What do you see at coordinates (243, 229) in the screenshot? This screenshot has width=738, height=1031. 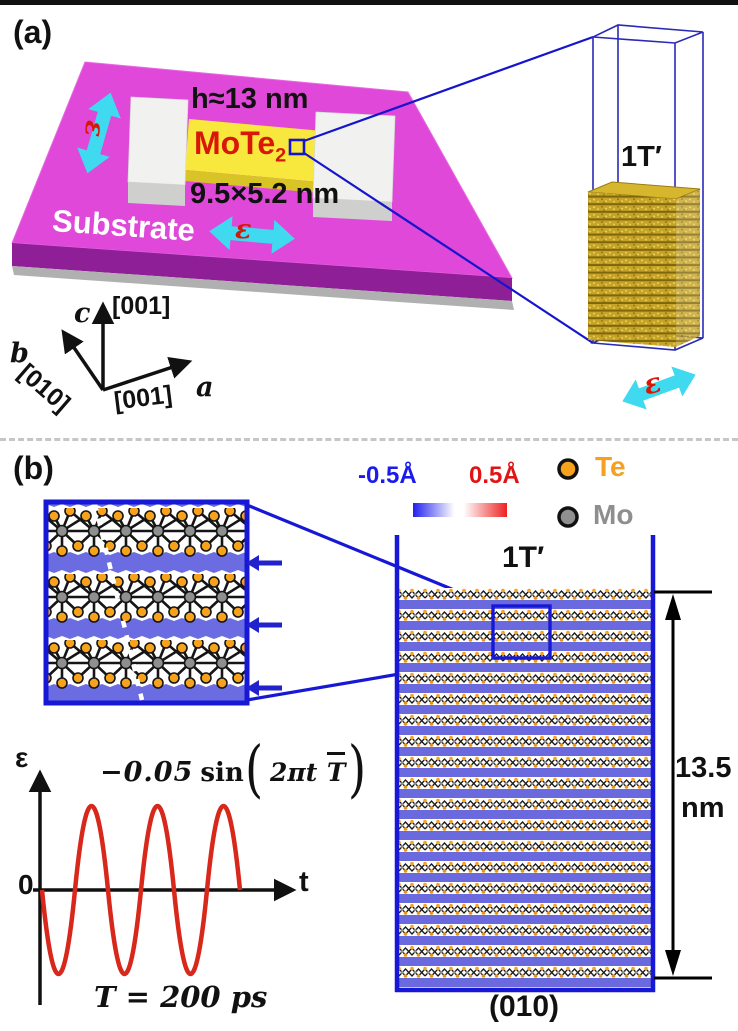 I see `strain-symbol-bottom: ε` at bounding box center [243, 229].